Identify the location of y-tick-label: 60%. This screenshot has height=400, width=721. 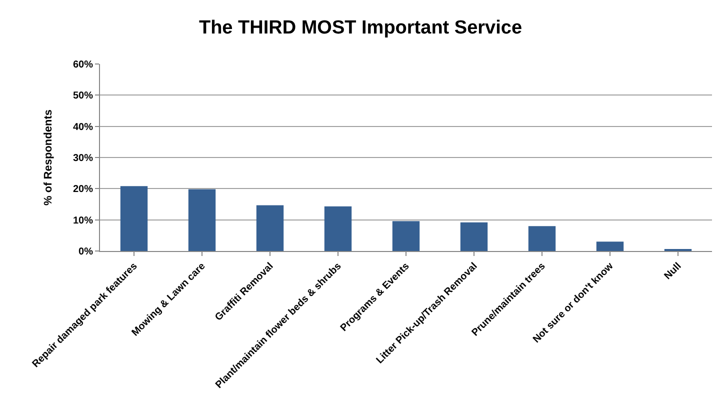
(83, 65).